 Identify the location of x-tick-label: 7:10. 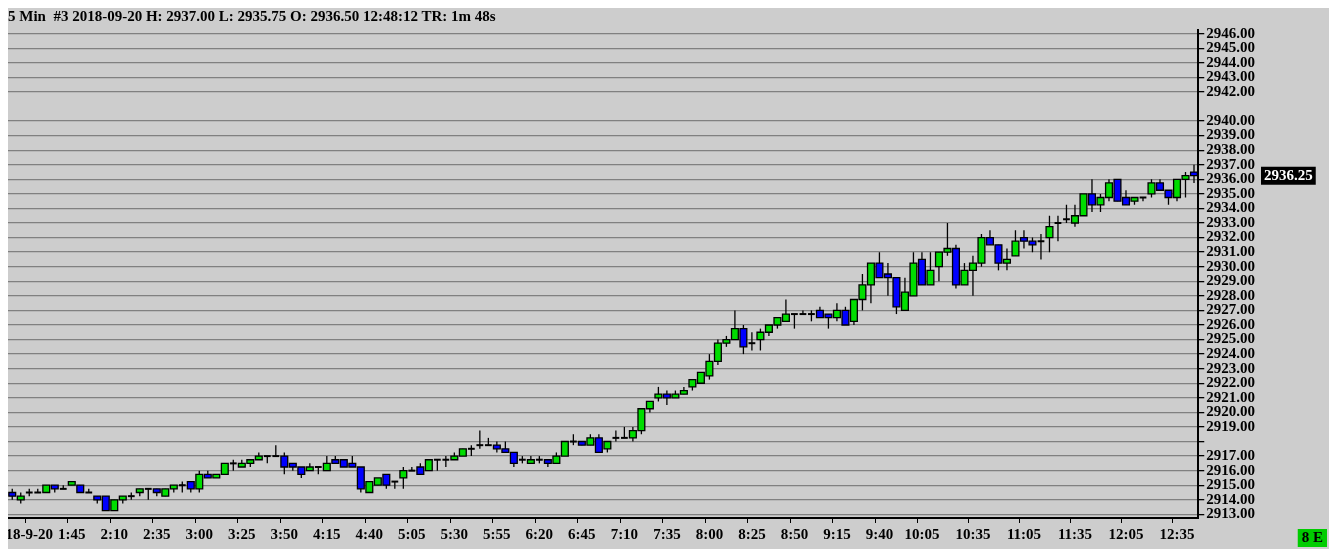
(624, 533).